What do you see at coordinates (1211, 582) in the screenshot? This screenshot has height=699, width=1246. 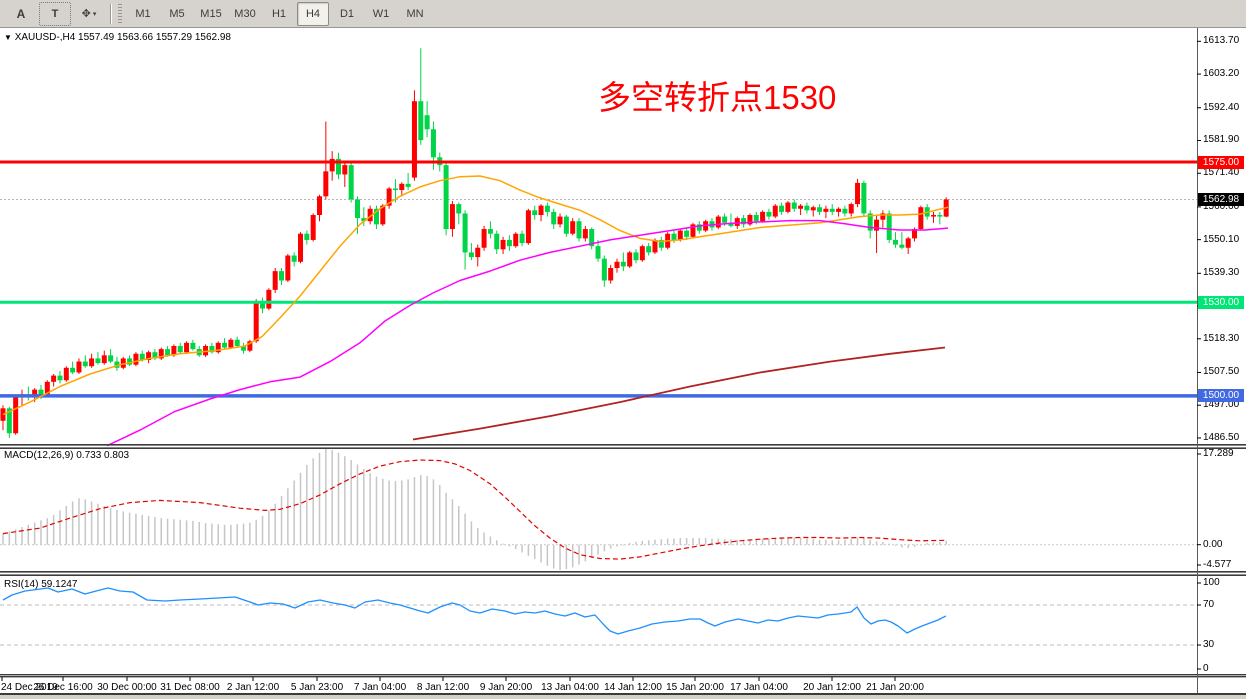 I see `rsi-axis-label: 100` at bounding box center [1211, 582].